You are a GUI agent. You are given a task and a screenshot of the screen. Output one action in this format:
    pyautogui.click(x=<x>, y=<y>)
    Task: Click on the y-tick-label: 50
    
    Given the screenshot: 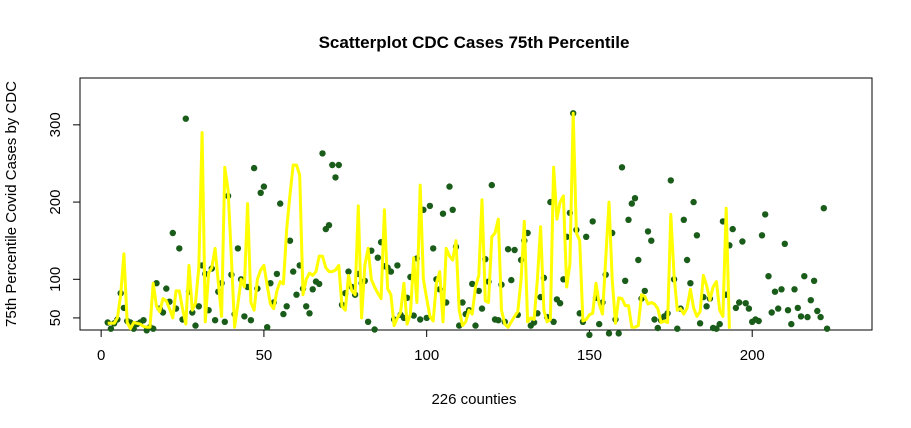 What is the action you would take?
    pyautogui.click(x=55, y=318)
    